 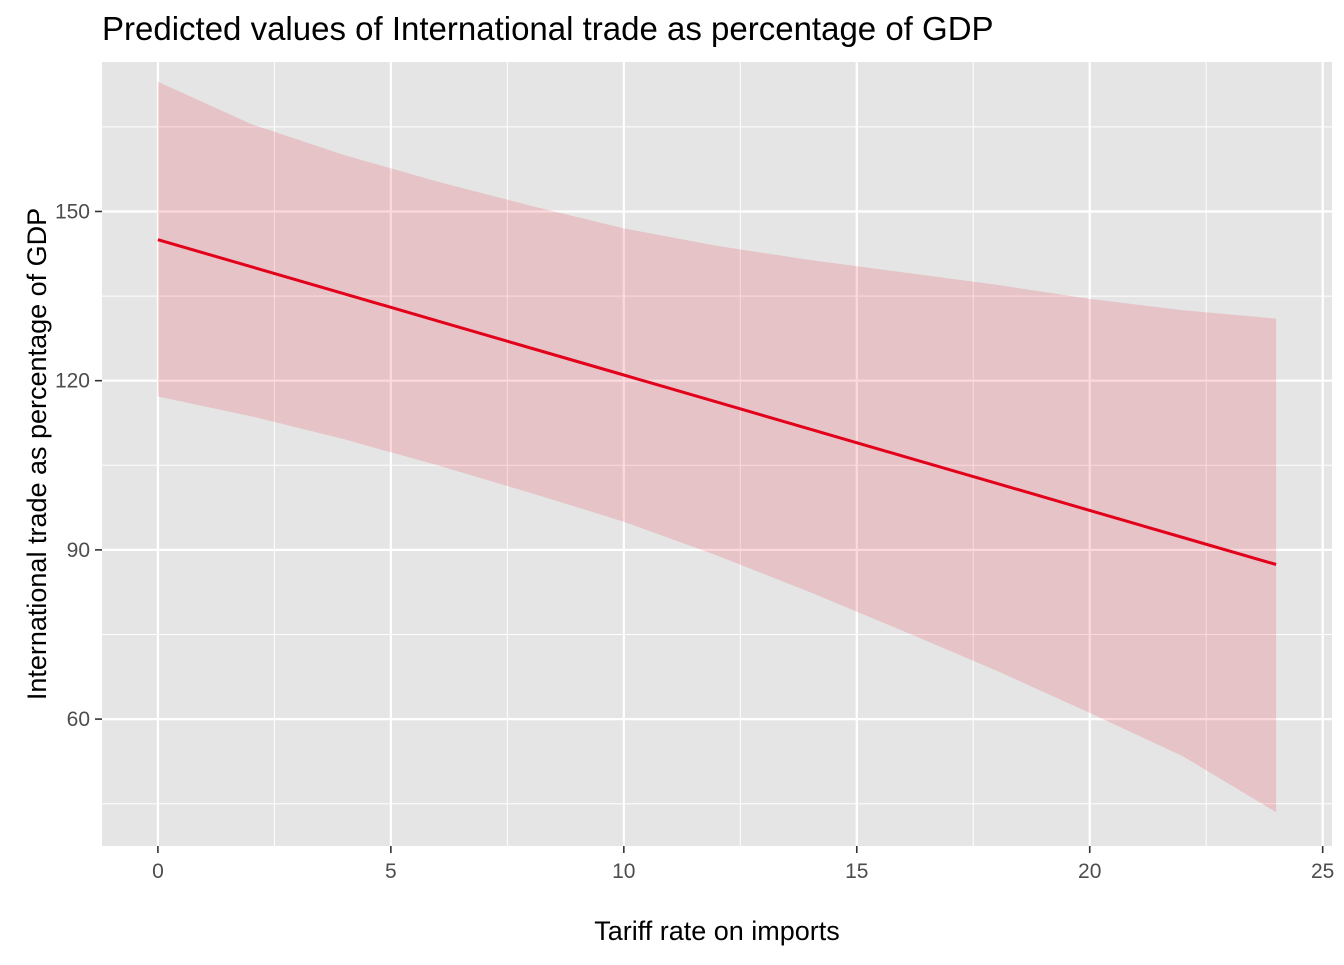 I want to click on y-tick-label-1: 90, so click(x=78, y=550).